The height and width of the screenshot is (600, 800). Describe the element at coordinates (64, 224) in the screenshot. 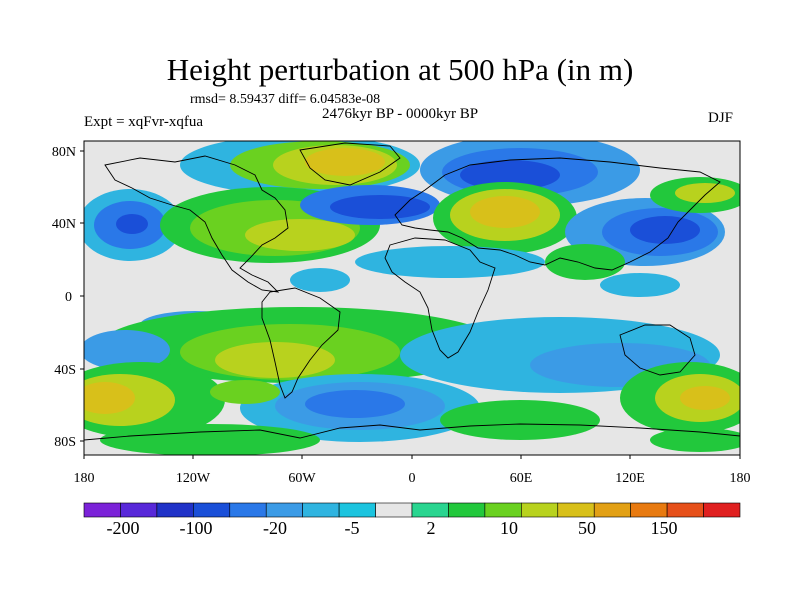

I see `y-tick-label: 40N` at that location.